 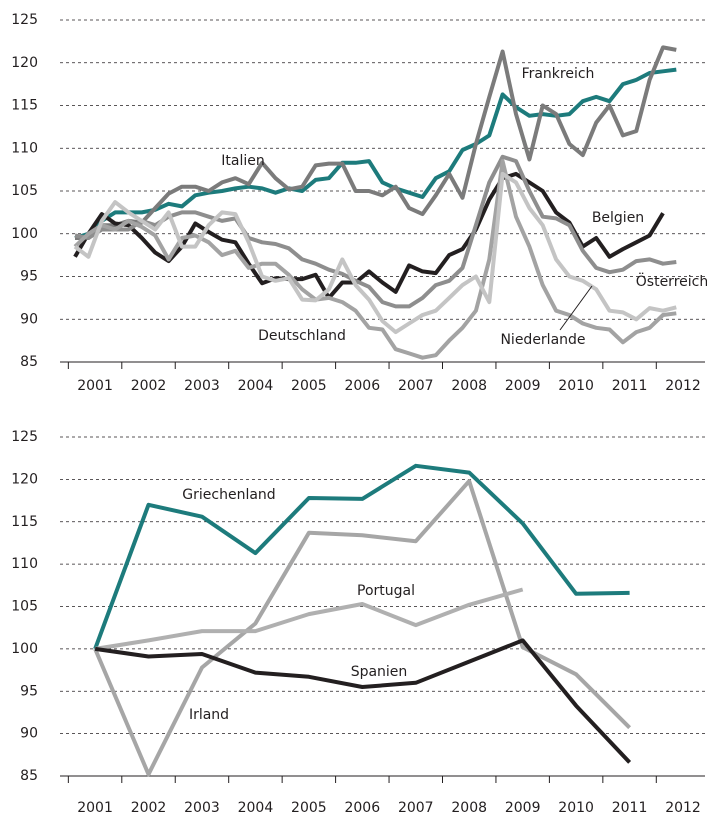 What do you see at coordinates (228, 495) in the screenshot?
I see `series-label: Griechenland` at bounding box center [228, 495].